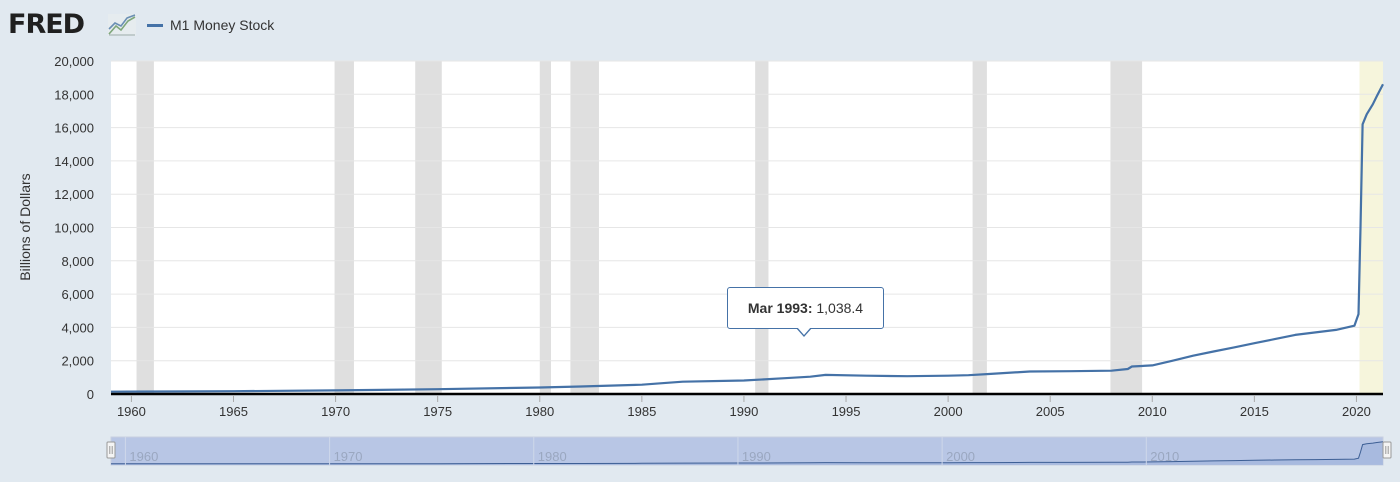 This screenshot has height=482, width=1400. What do you see at coordinates (1164, 456) in the screenshot?
I see `navigator-tick-label: 2010` at bounding box center [1164, 456].